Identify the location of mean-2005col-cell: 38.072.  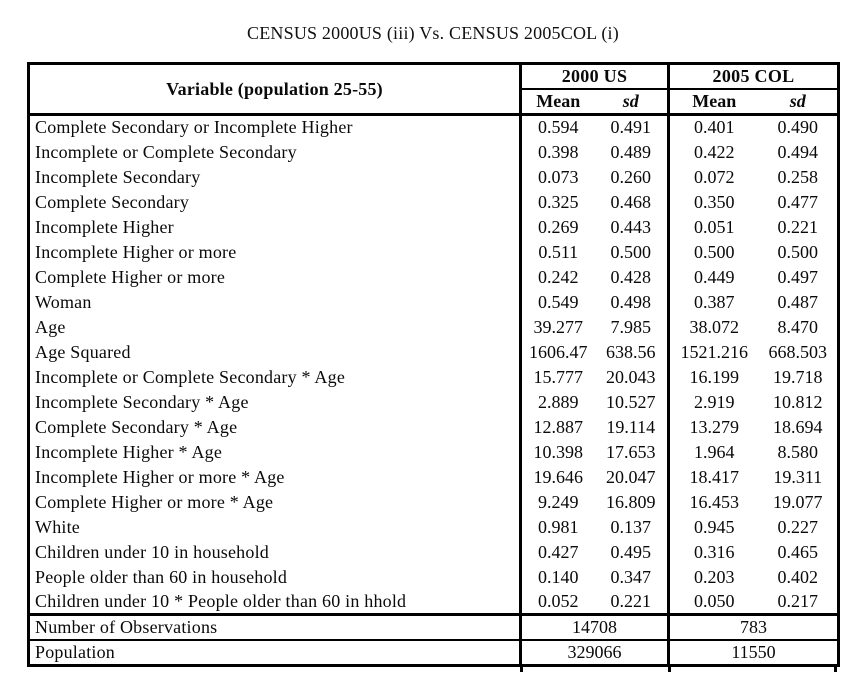
(713, 327).